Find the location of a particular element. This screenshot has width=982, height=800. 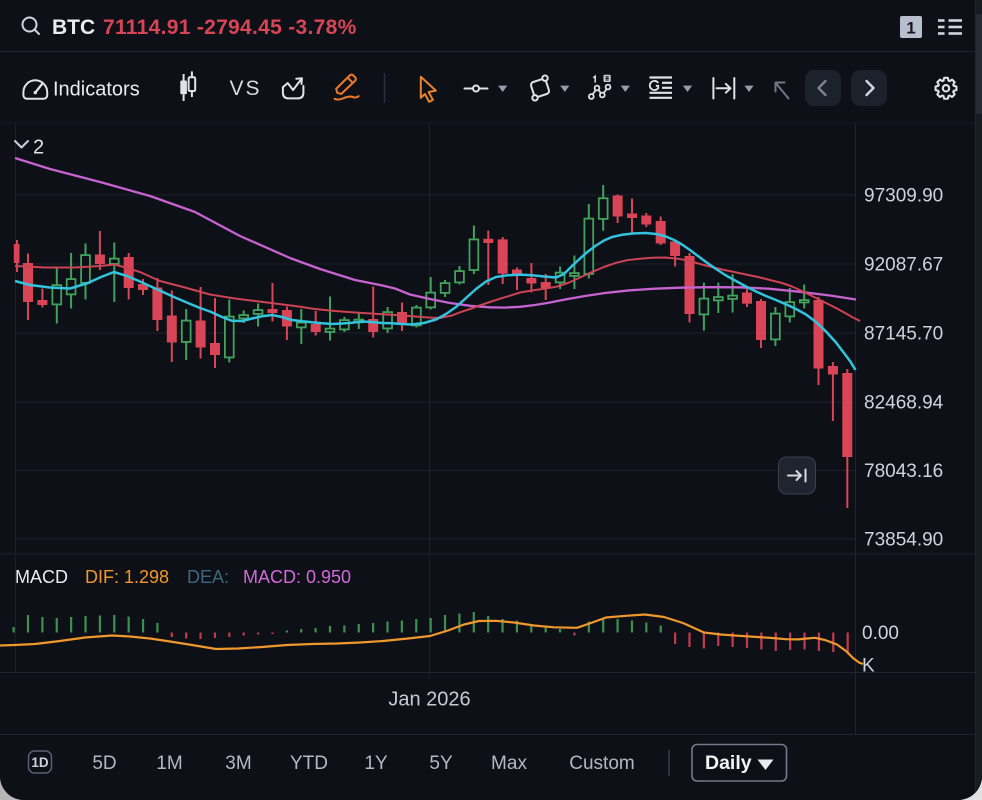

svg-text: 1 is located at coordinates (910, 28).